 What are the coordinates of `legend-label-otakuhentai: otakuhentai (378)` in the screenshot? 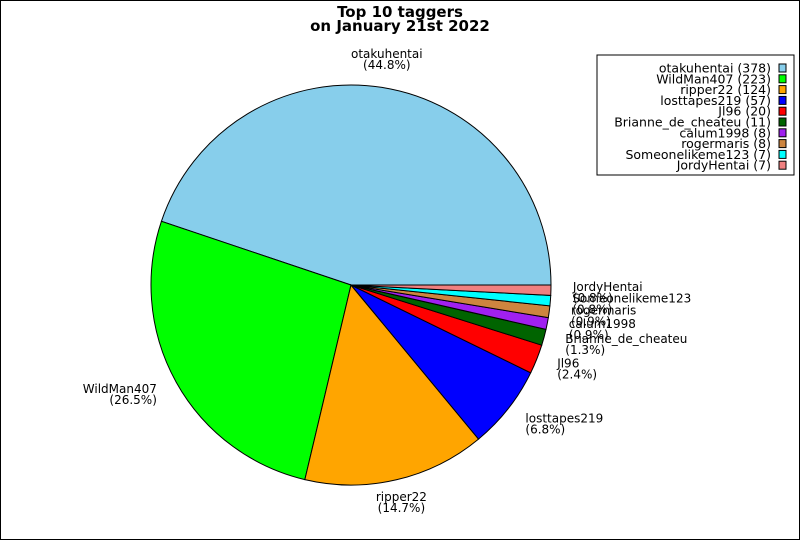 It's located at (715, 68).